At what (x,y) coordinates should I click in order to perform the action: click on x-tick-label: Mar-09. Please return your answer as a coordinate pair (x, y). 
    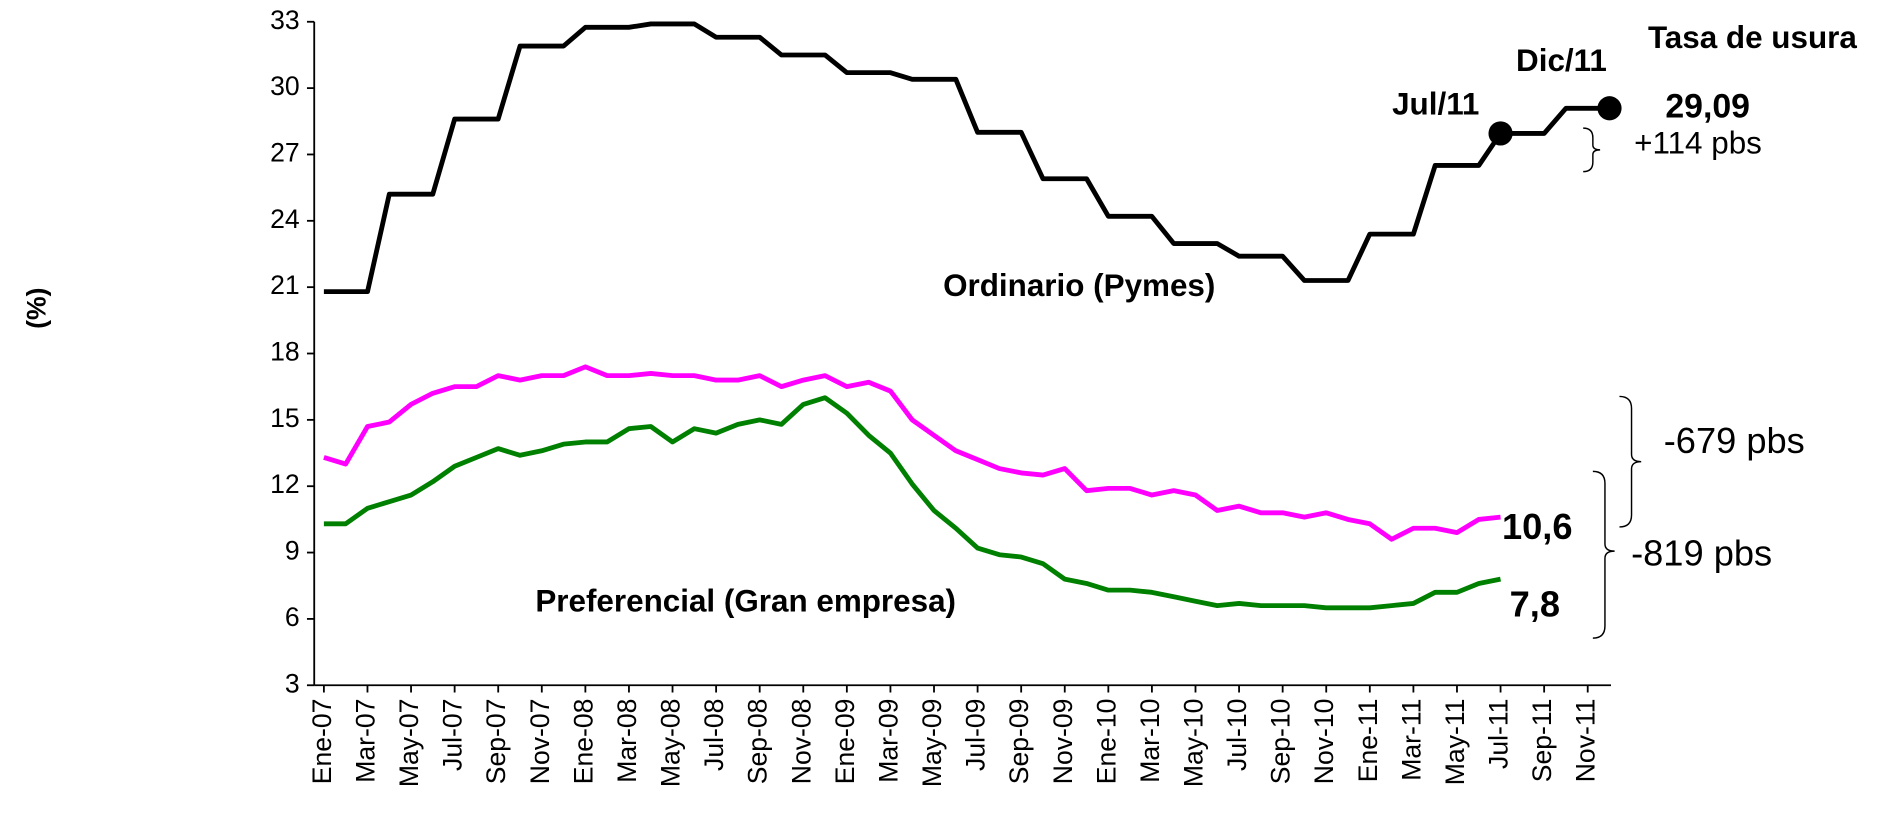
    Looking at the image, I should click on (888, 741).